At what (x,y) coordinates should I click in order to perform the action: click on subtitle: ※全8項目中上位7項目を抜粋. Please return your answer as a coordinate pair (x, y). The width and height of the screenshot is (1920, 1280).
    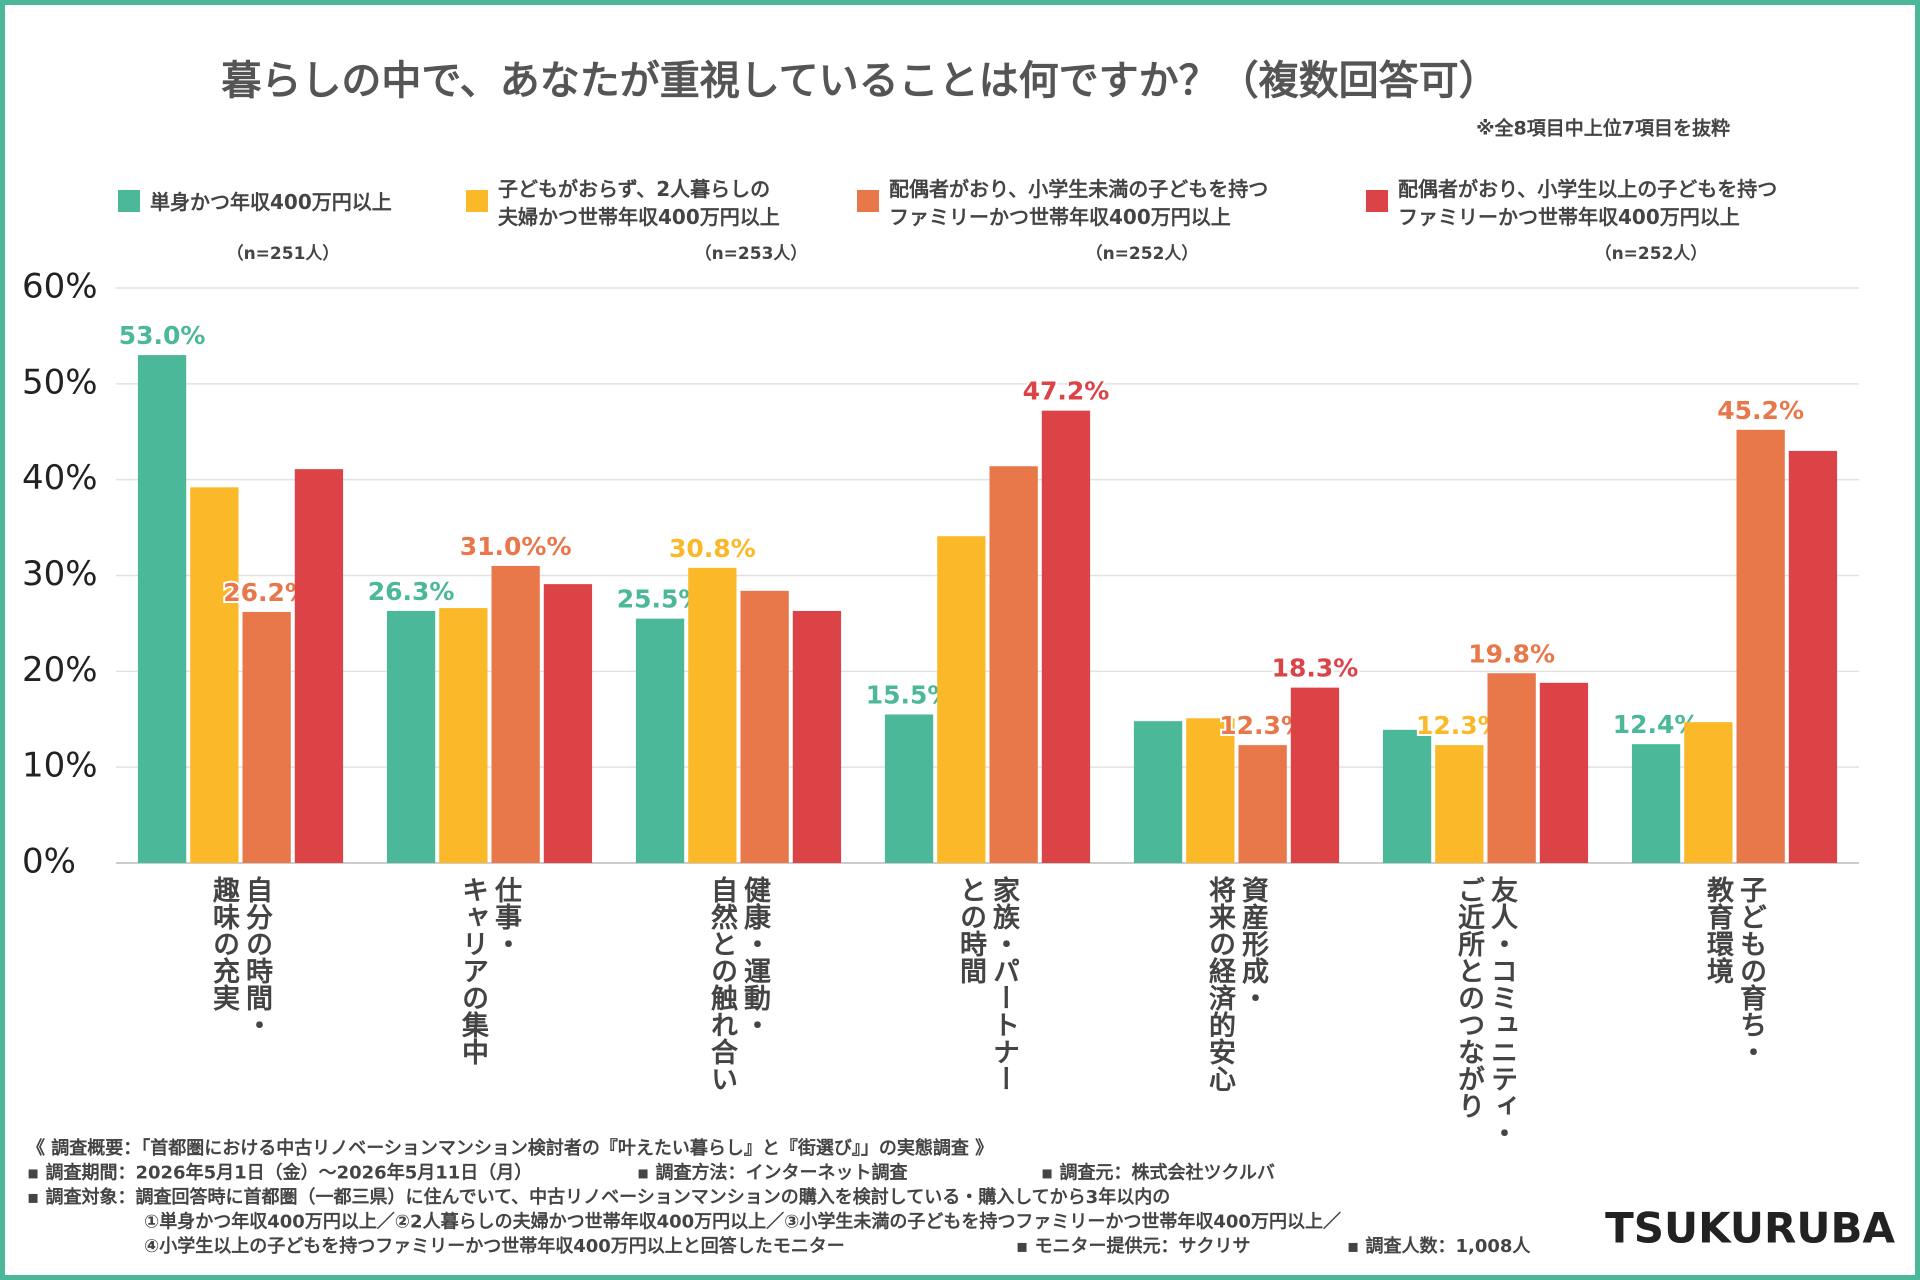
    Looking at the image, I should click on (1603, 128).